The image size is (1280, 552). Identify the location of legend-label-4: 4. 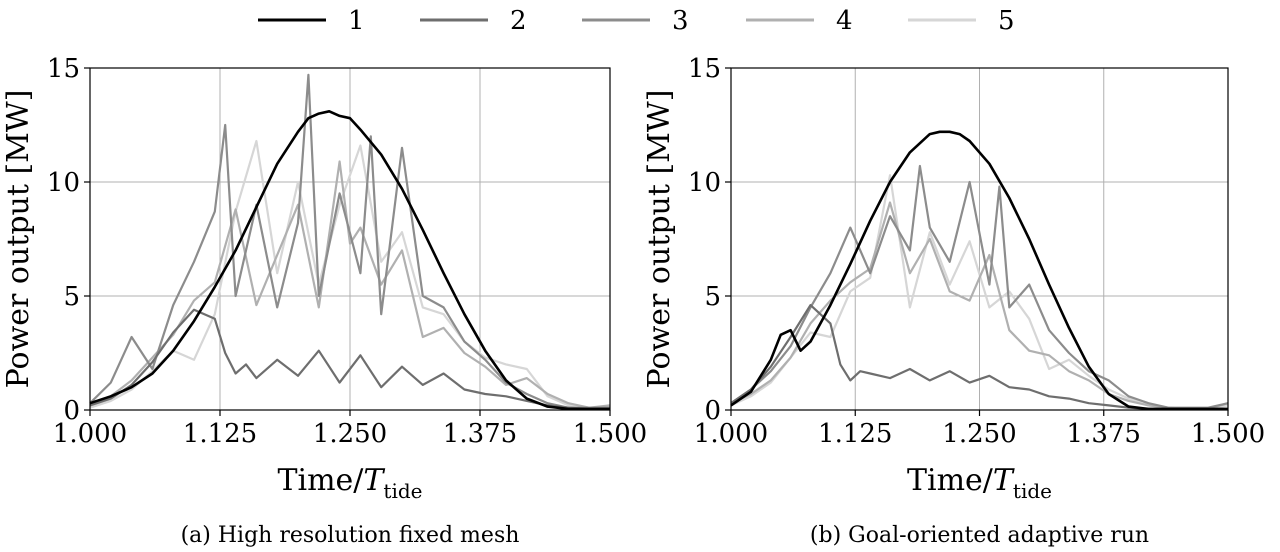
(844, 21).